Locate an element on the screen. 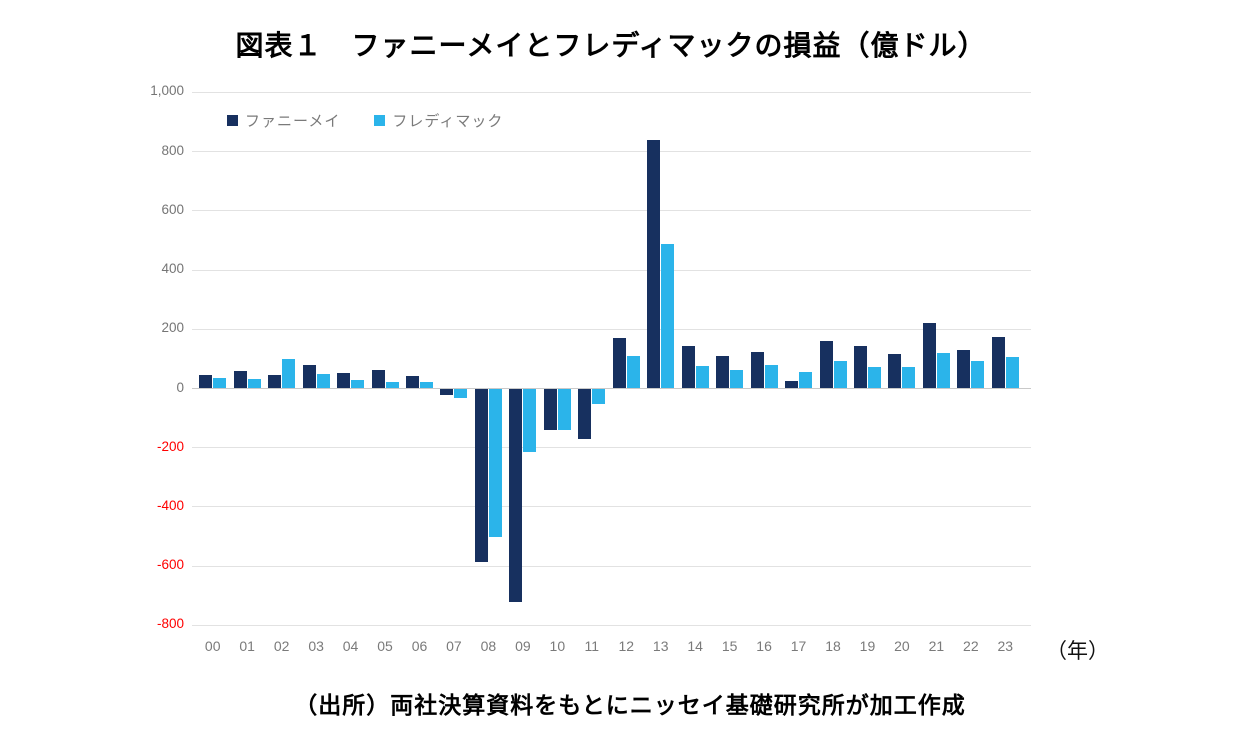  y-axis-tick-label: -200 is located at coordinates (170, 446).